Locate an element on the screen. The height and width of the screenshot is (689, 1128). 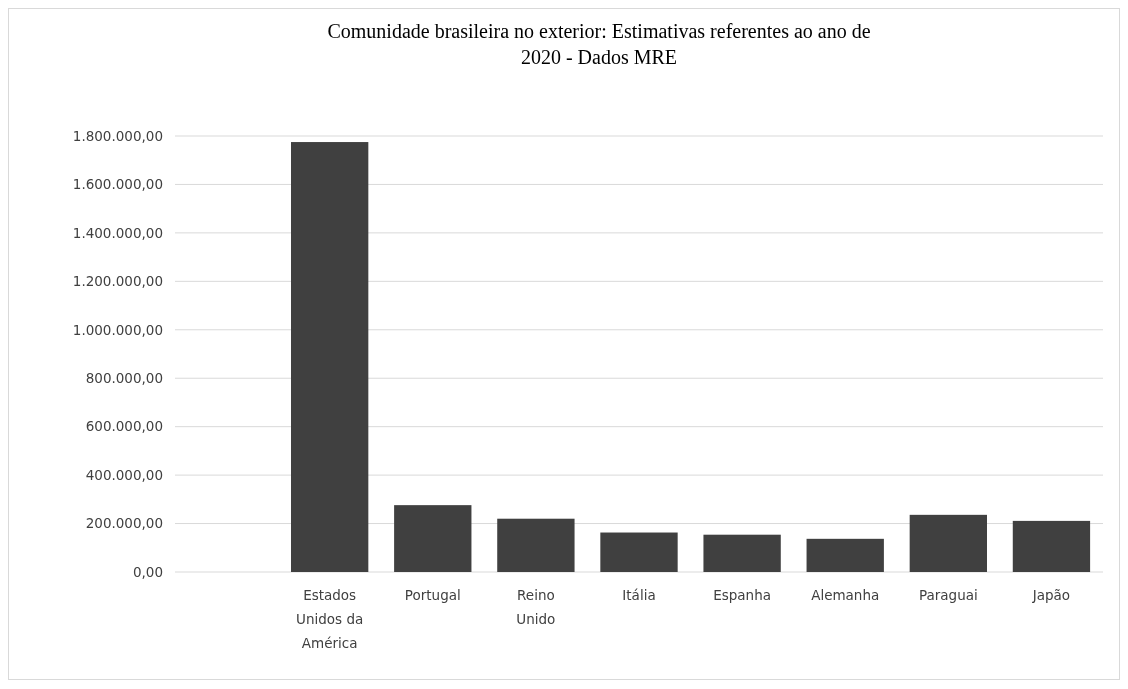
y-tick-label: 800.000,00 is located at coordinates (124, 377).